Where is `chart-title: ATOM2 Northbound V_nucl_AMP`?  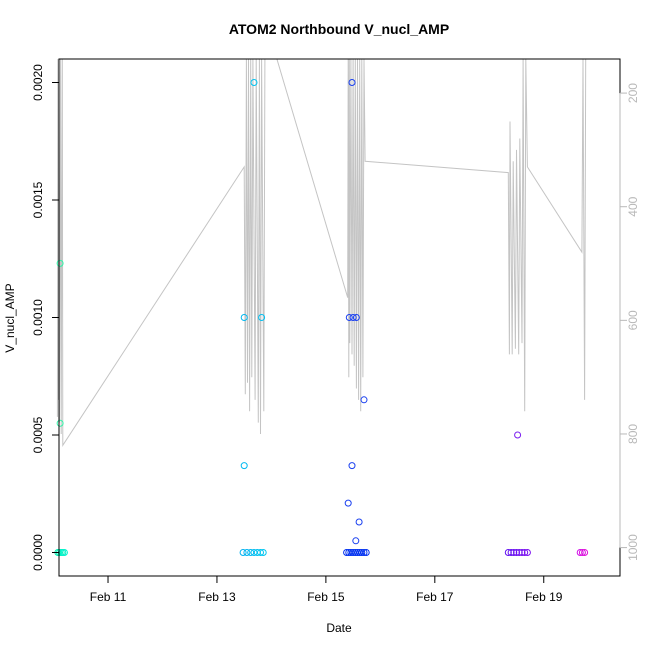 chart-title: ATOM2 Northbound V_nucl_AMP is located at coordinates (339, 29).